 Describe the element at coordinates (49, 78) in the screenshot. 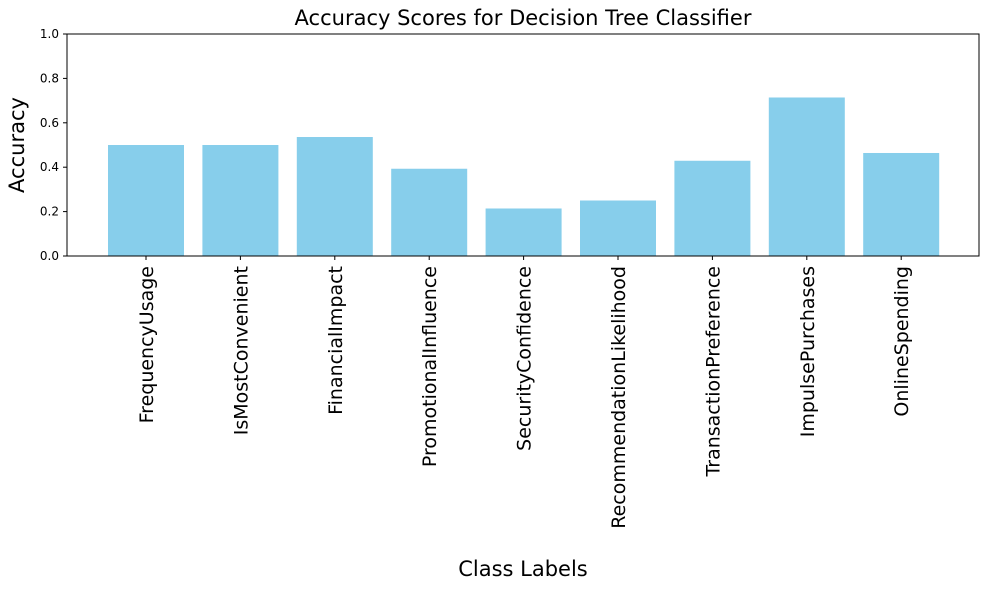

I see `y-tick-label: 0.8` at that location.